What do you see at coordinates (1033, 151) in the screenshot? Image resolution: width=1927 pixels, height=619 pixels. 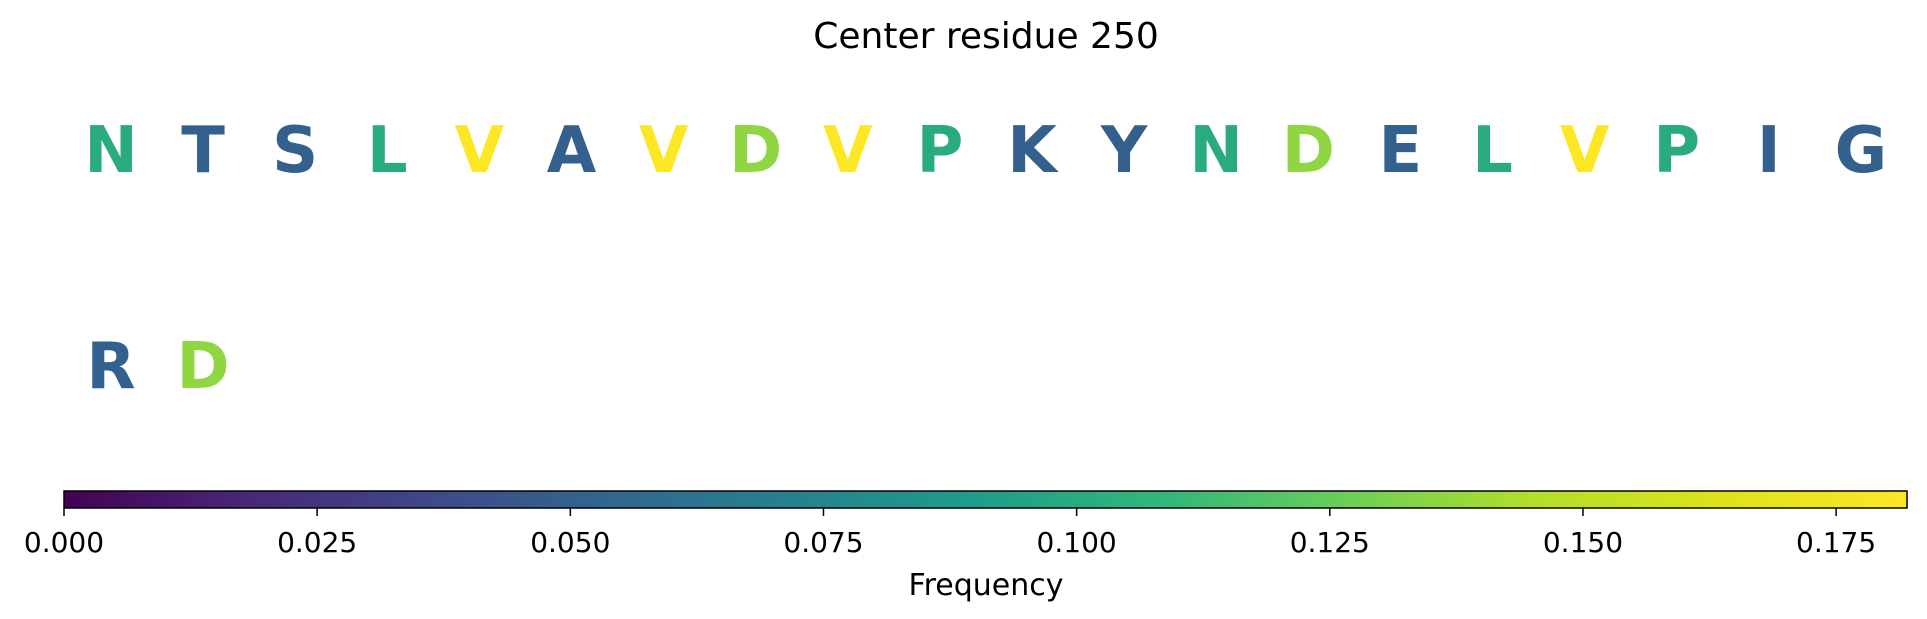 I see `residue-letter: K` at bounding box center [1033, 151].